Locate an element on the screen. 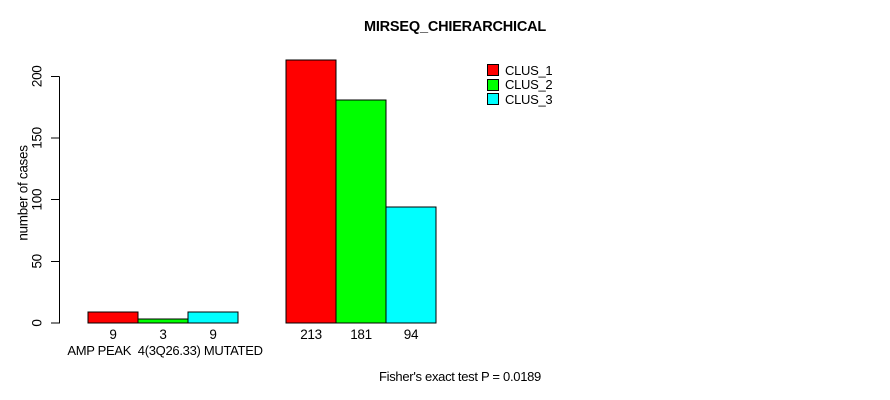  bar-value-group1-clus_3: 9 is located at coordinates (212, 334).